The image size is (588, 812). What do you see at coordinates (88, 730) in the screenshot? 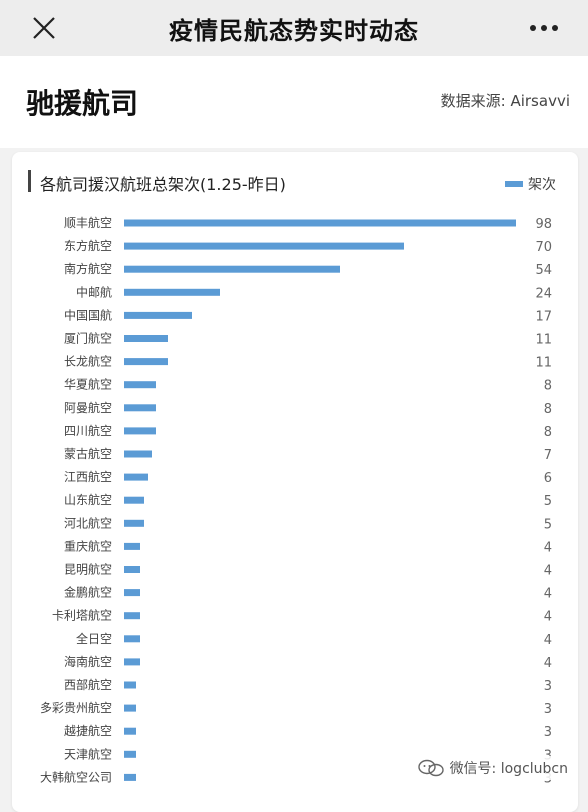
I see `category-label: 越捷航空` at bounding box center [88, 730].